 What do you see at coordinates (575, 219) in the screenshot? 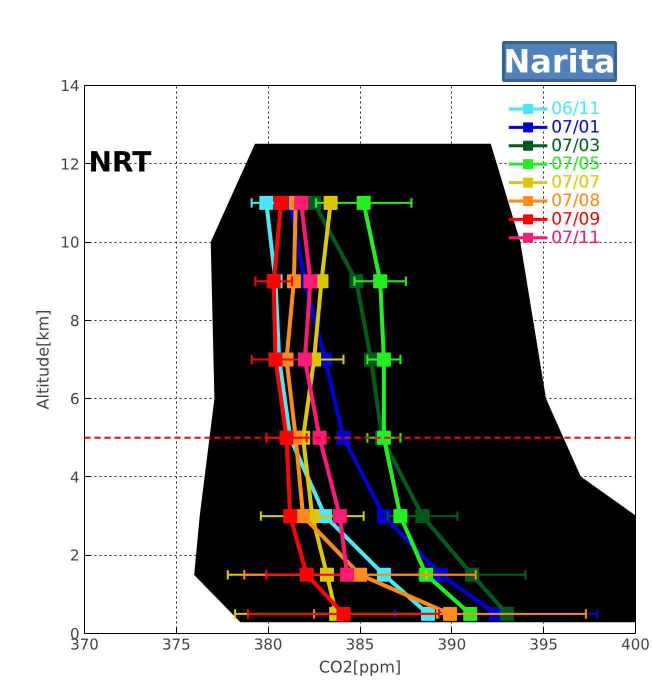
I see `legend-label: 07/09` at bounding box center [575, 219].